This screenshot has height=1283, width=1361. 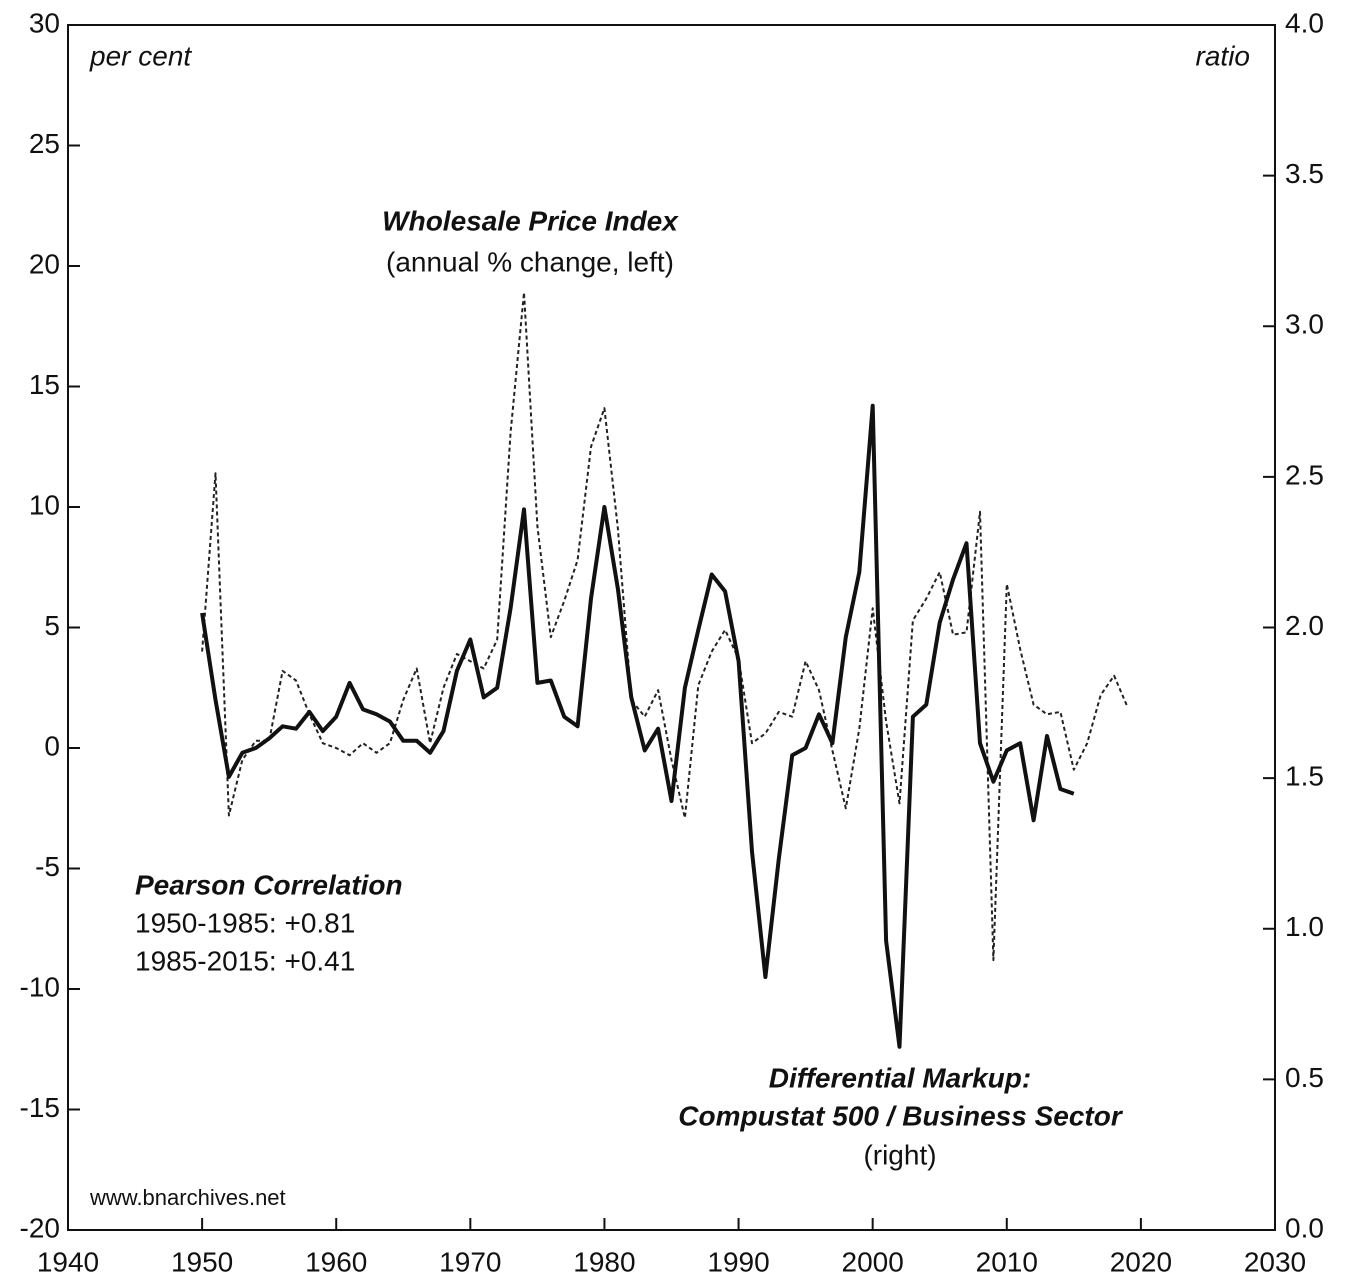 What do you see at coordinates (738, 1261) in the screenshot?
I see `x-tick-label: 1990` at bounding box center [738, 1261].